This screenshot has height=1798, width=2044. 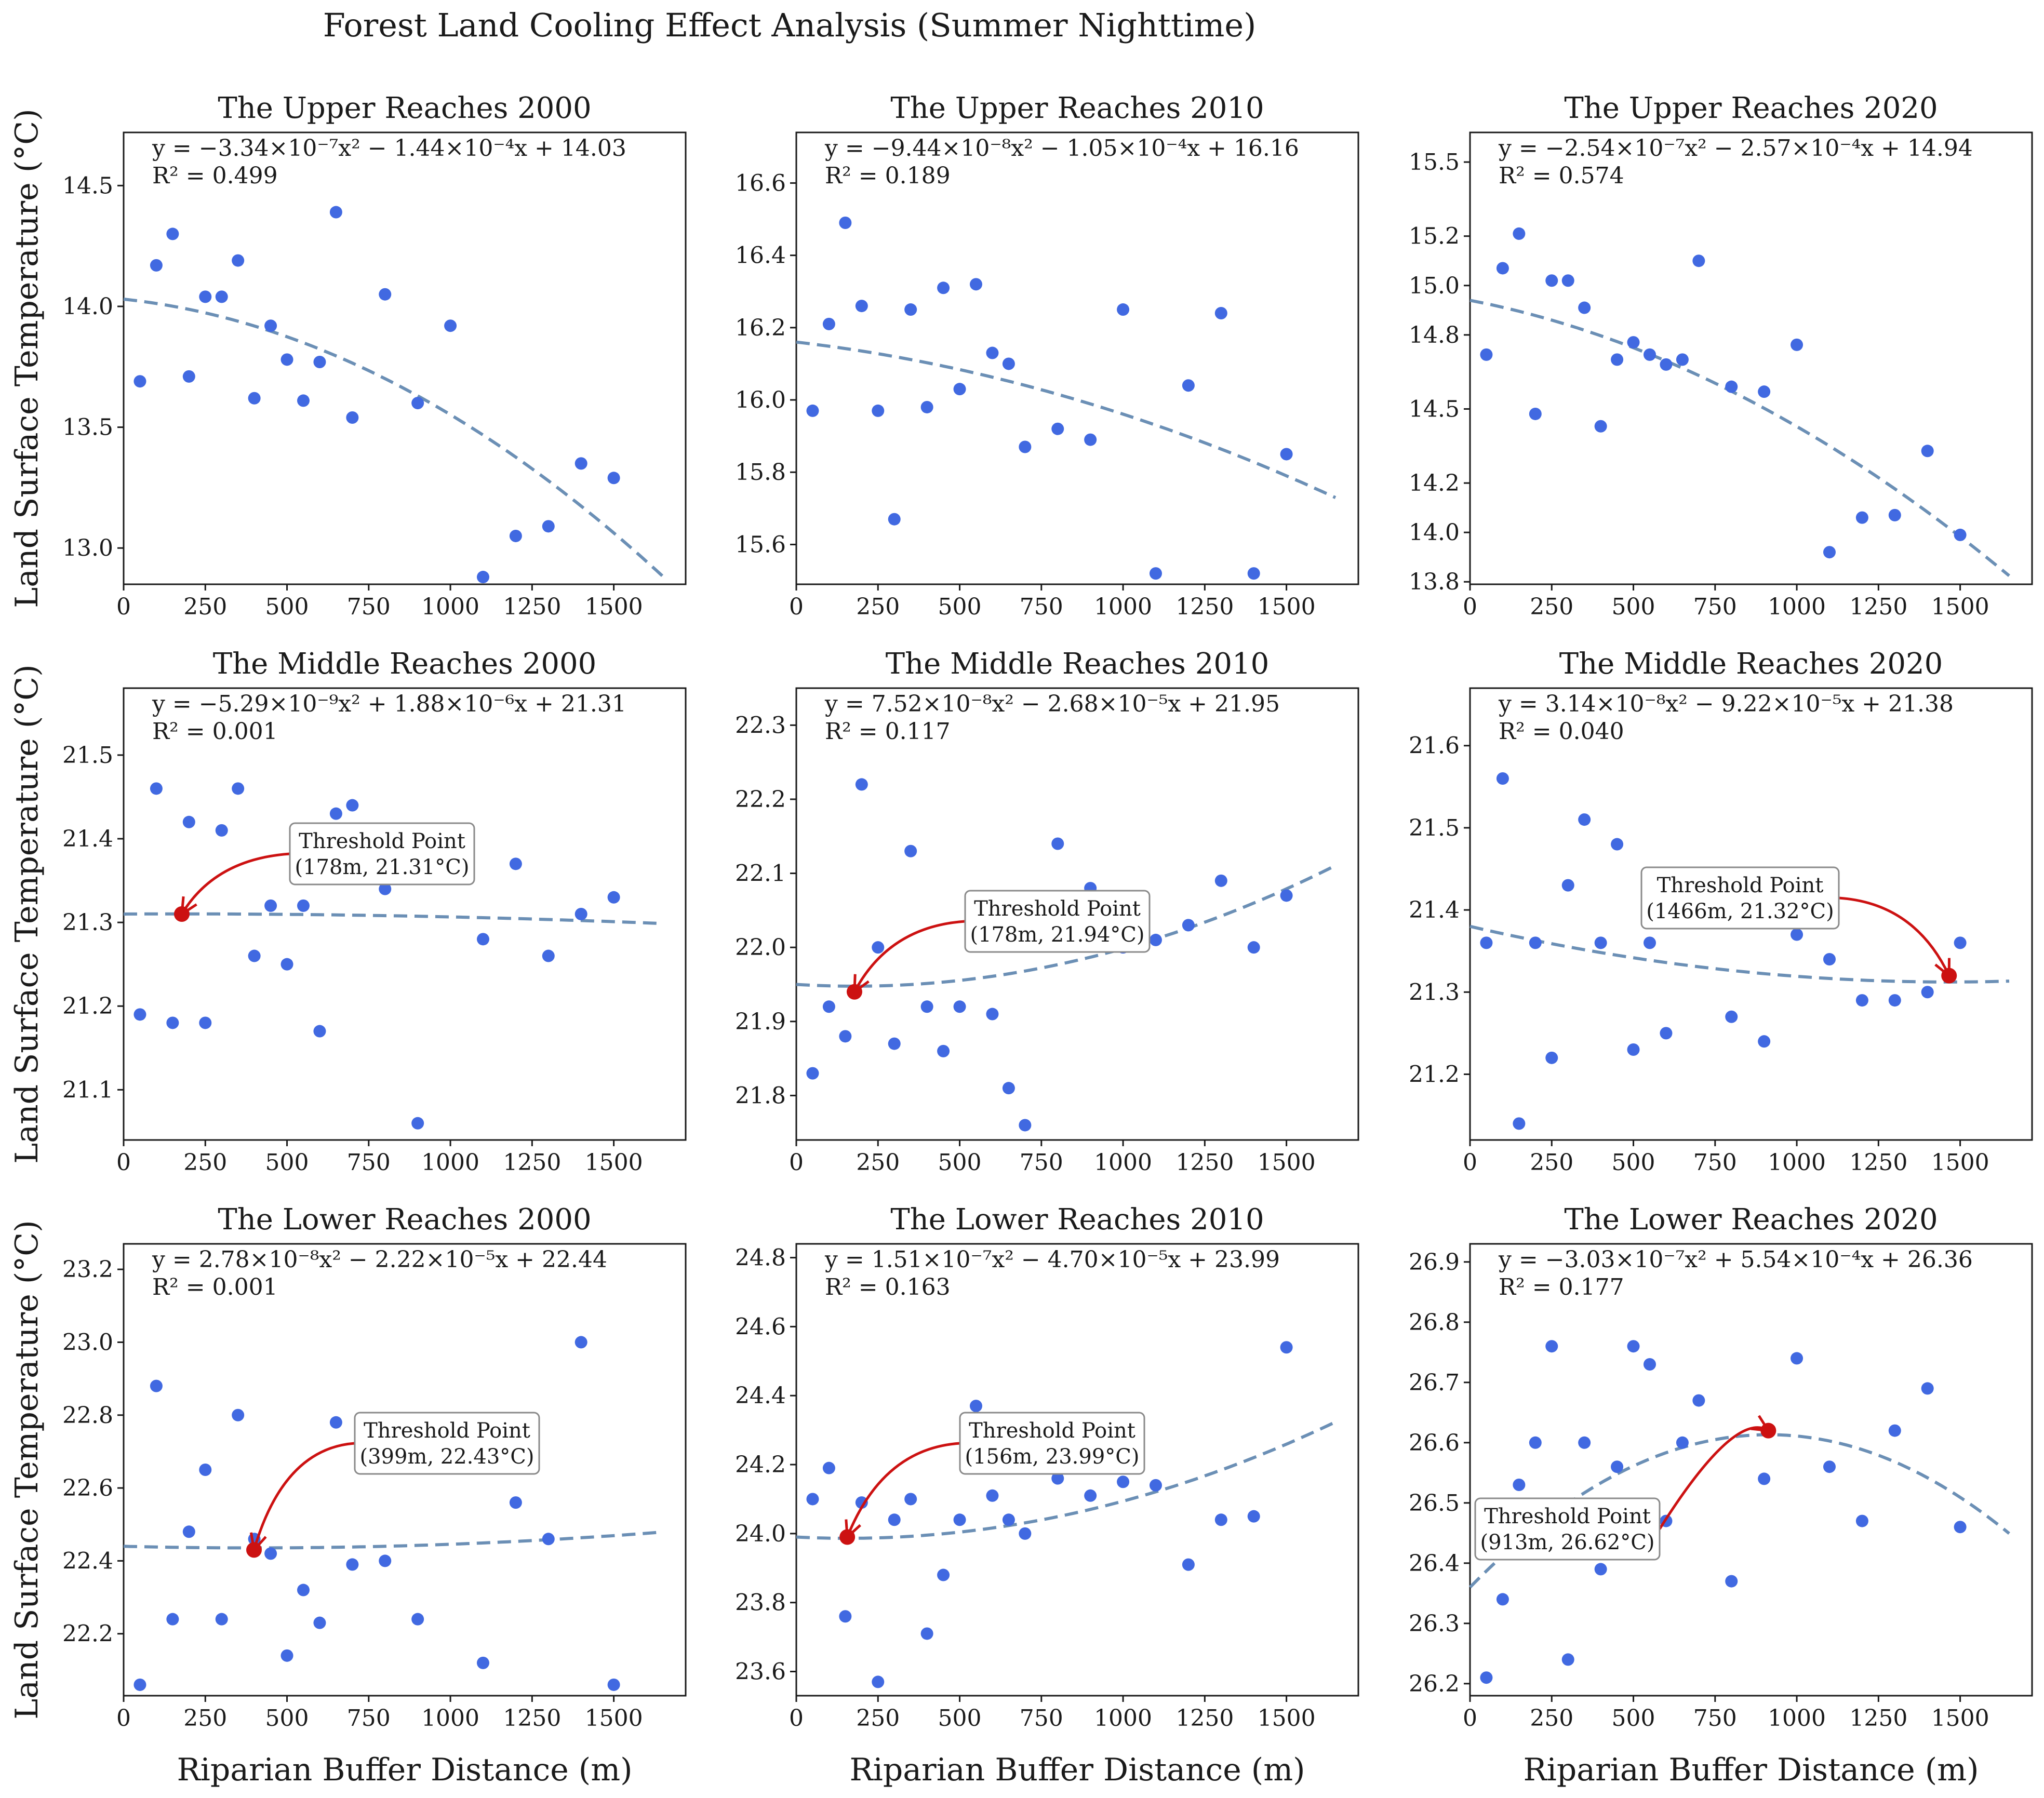 What do you see at coordinates (760, 1465) in the screenshot?
I see `y-tick-label: 24.2` at bounding box center [760, 1465].